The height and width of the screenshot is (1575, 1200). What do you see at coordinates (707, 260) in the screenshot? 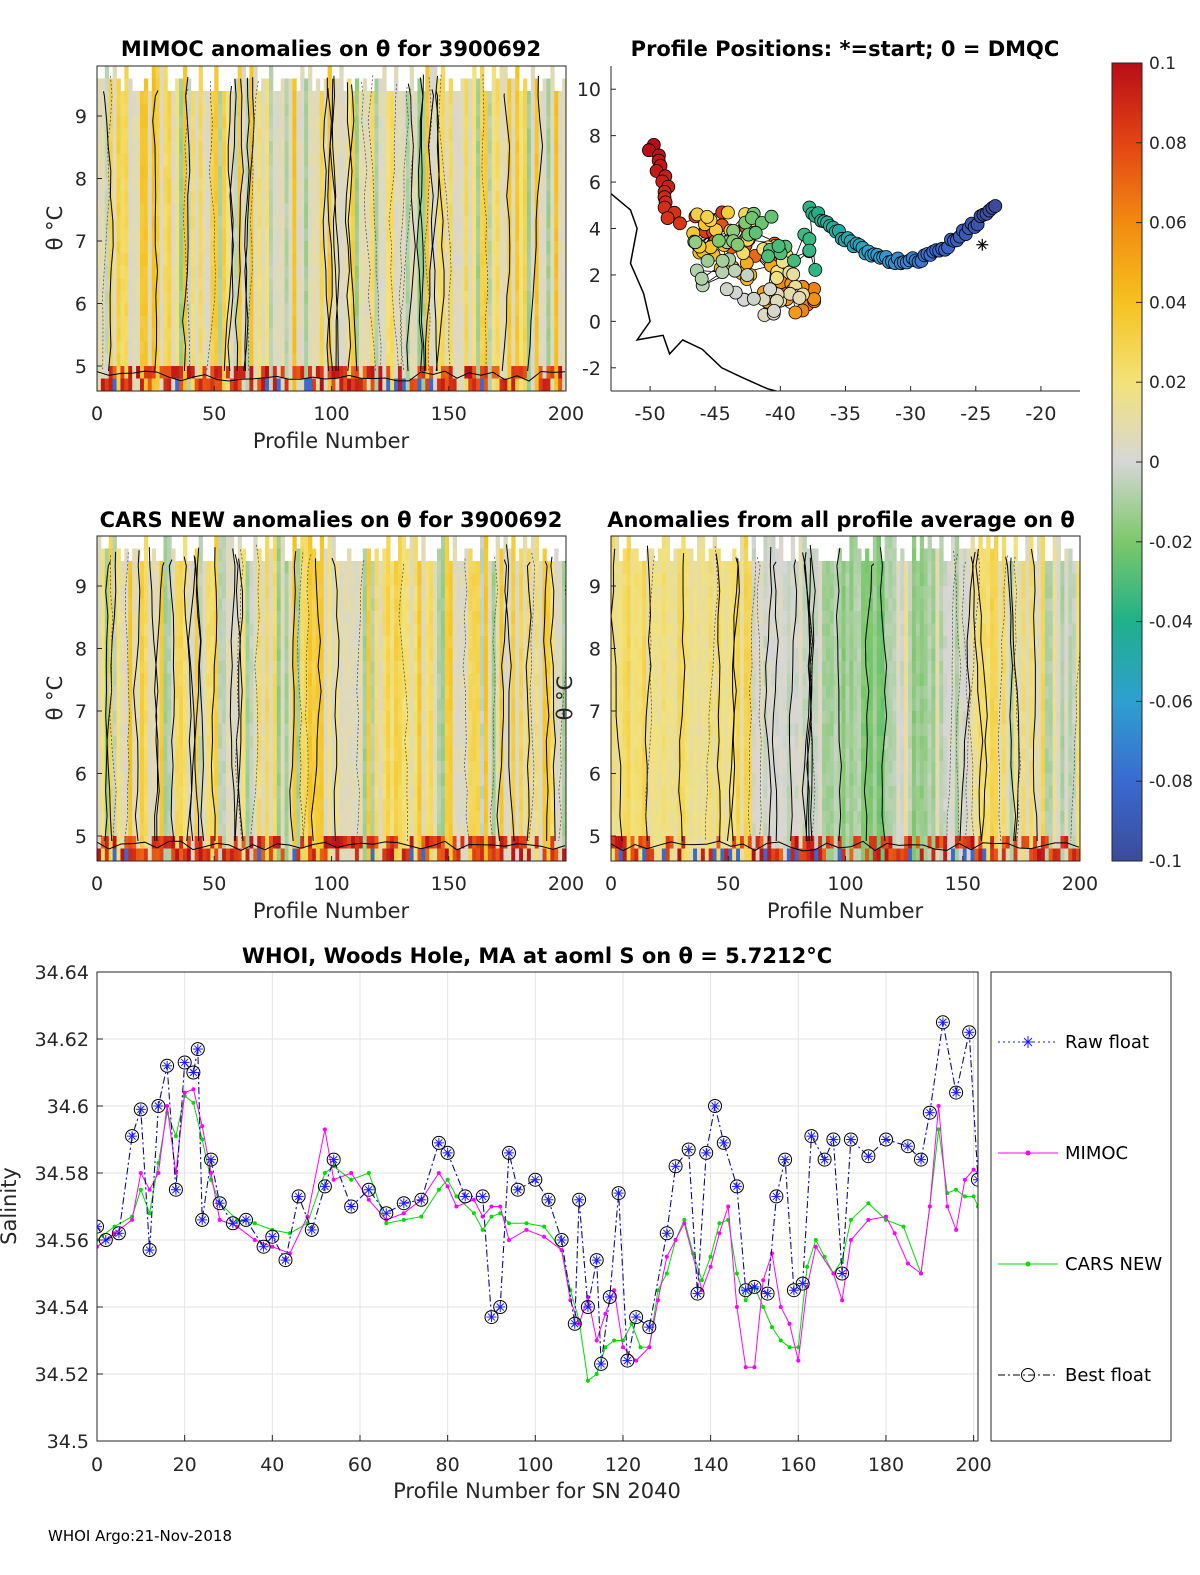
I see `profile-position-marker` at bounding box center [707, 260].